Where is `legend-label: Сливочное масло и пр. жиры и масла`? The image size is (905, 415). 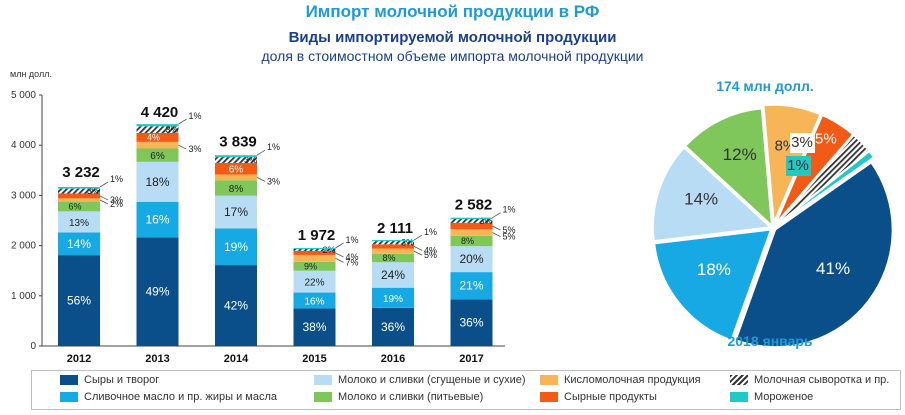
legend-label: Сливочное масло и пр. жиры и масла is located at coordinates (180, 397).